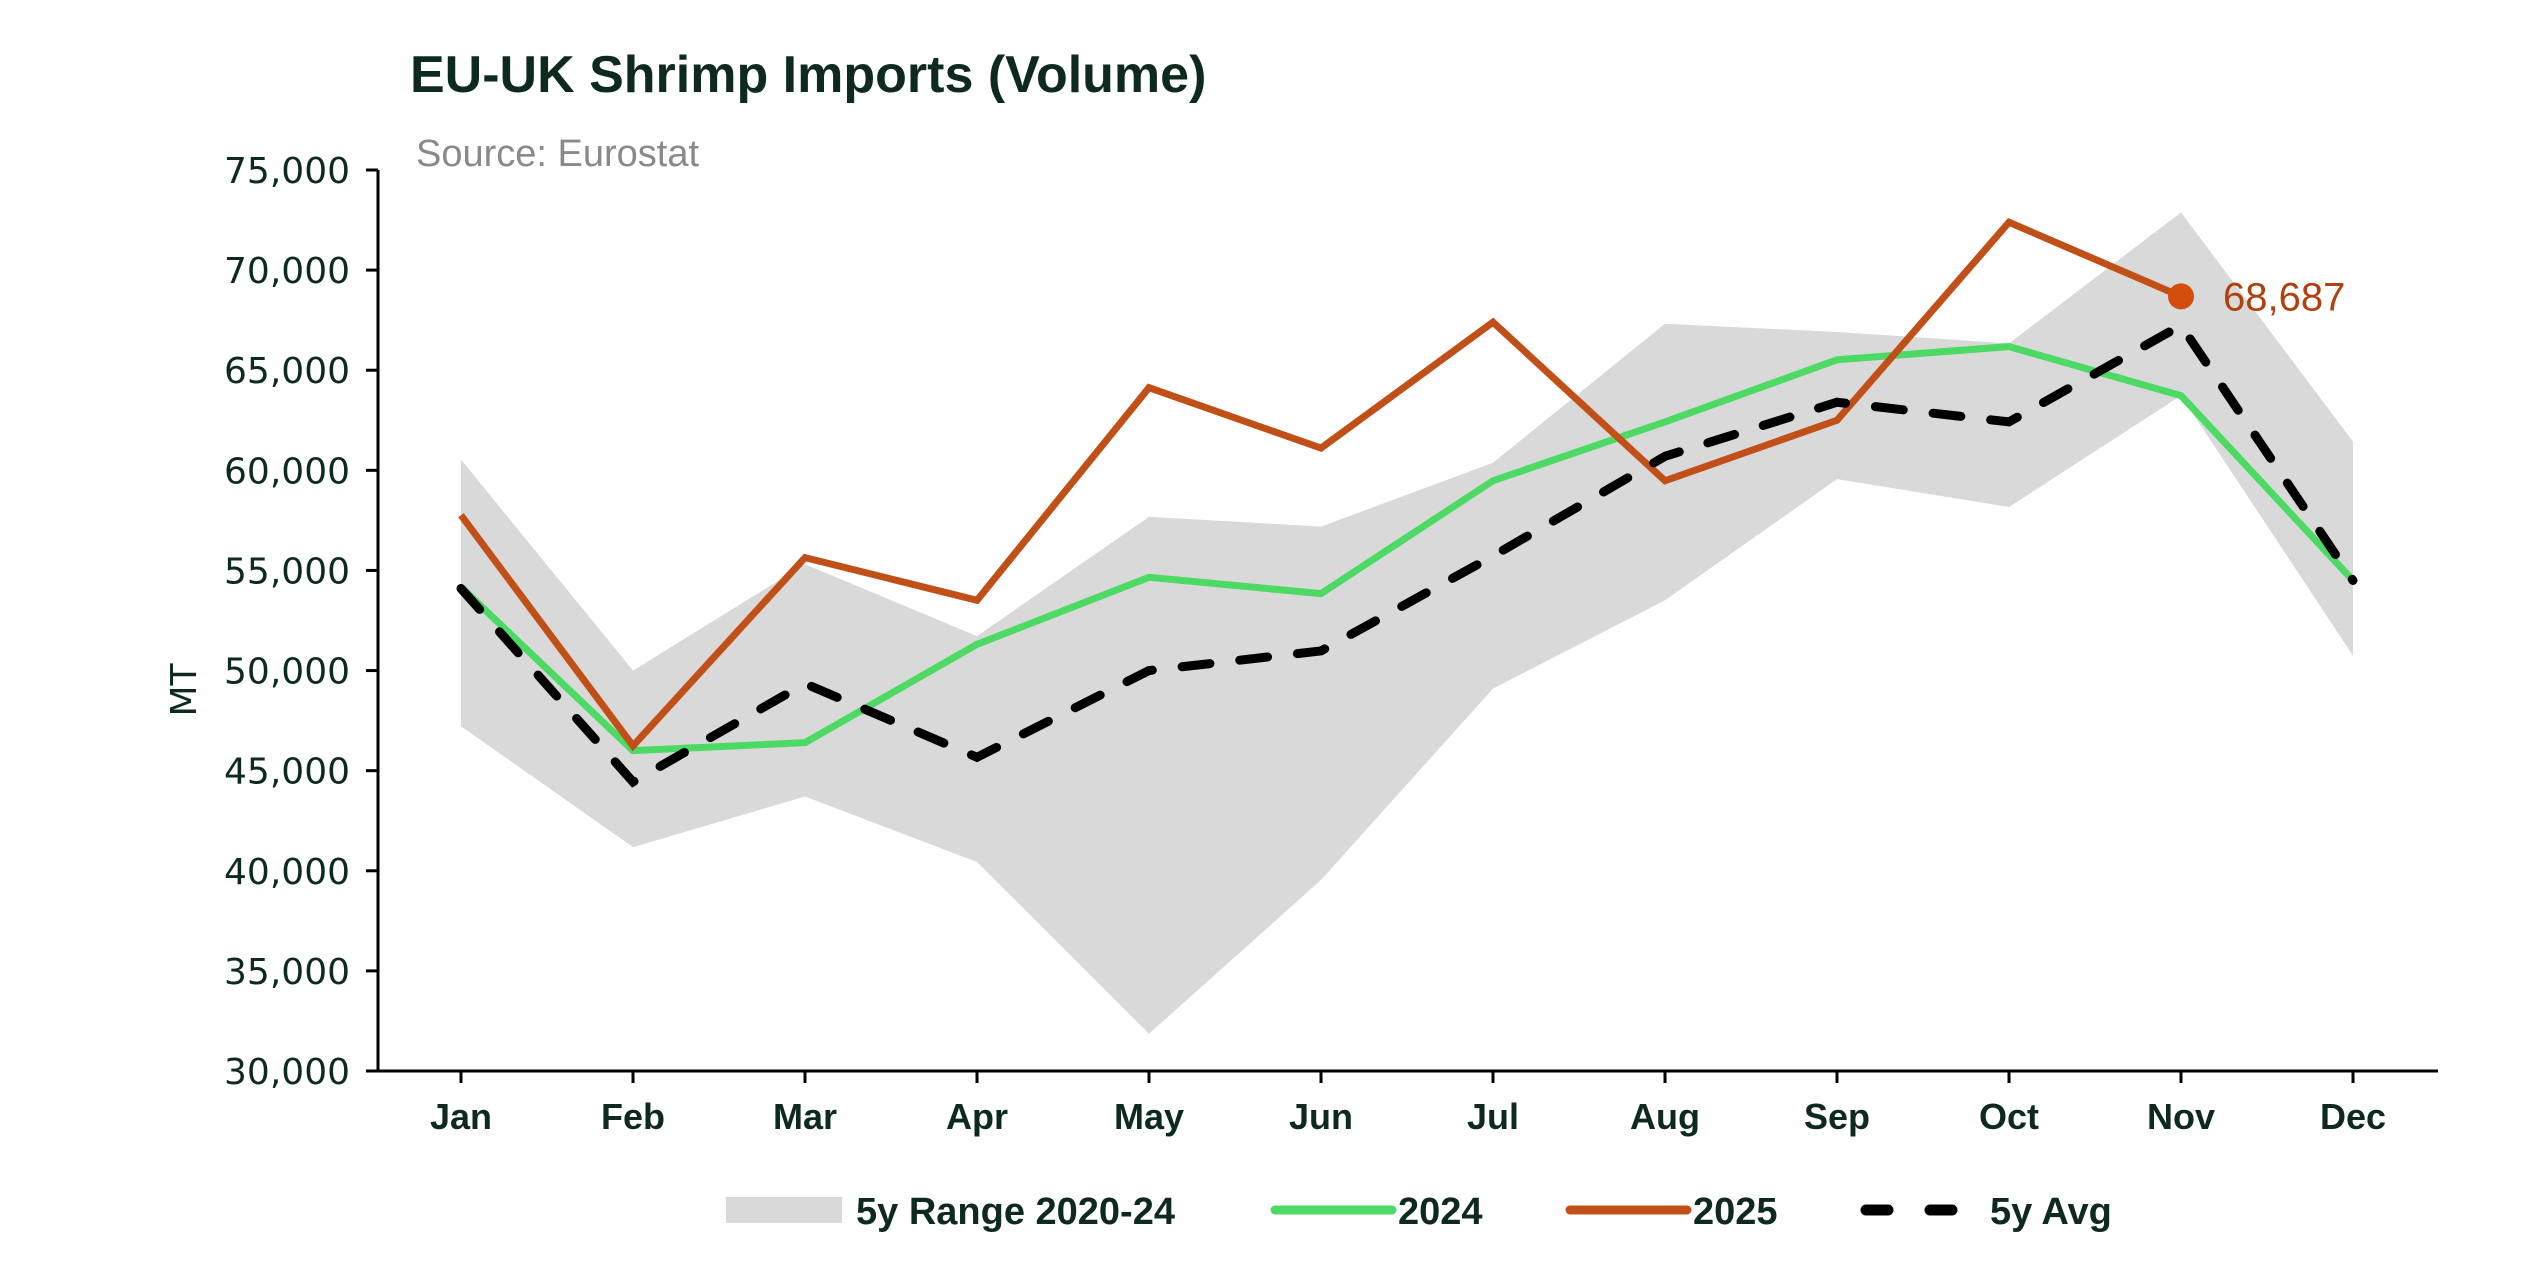 The image size is (2534, 1262). I want to click on y-tick-label: 60,000, so click(287, 471).